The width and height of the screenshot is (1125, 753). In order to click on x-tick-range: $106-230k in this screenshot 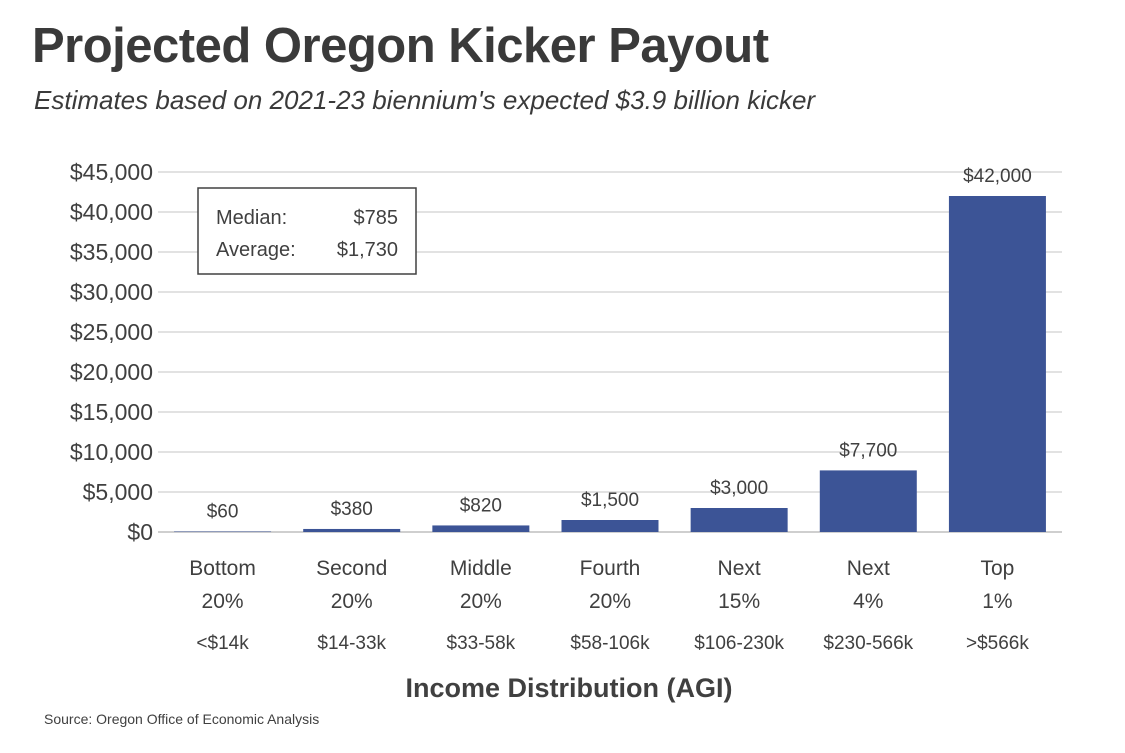, I will do `click(739, 643)`.